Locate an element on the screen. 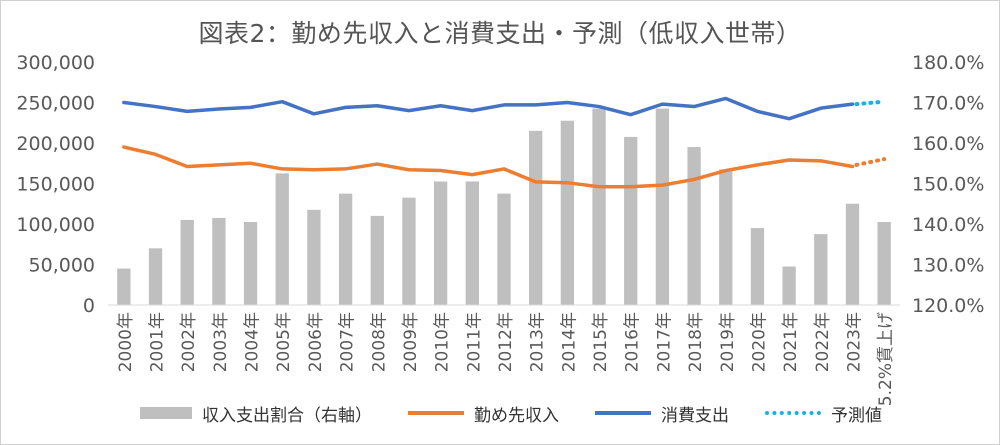  category-label: 2004年 is located at coordinates (253, 342).